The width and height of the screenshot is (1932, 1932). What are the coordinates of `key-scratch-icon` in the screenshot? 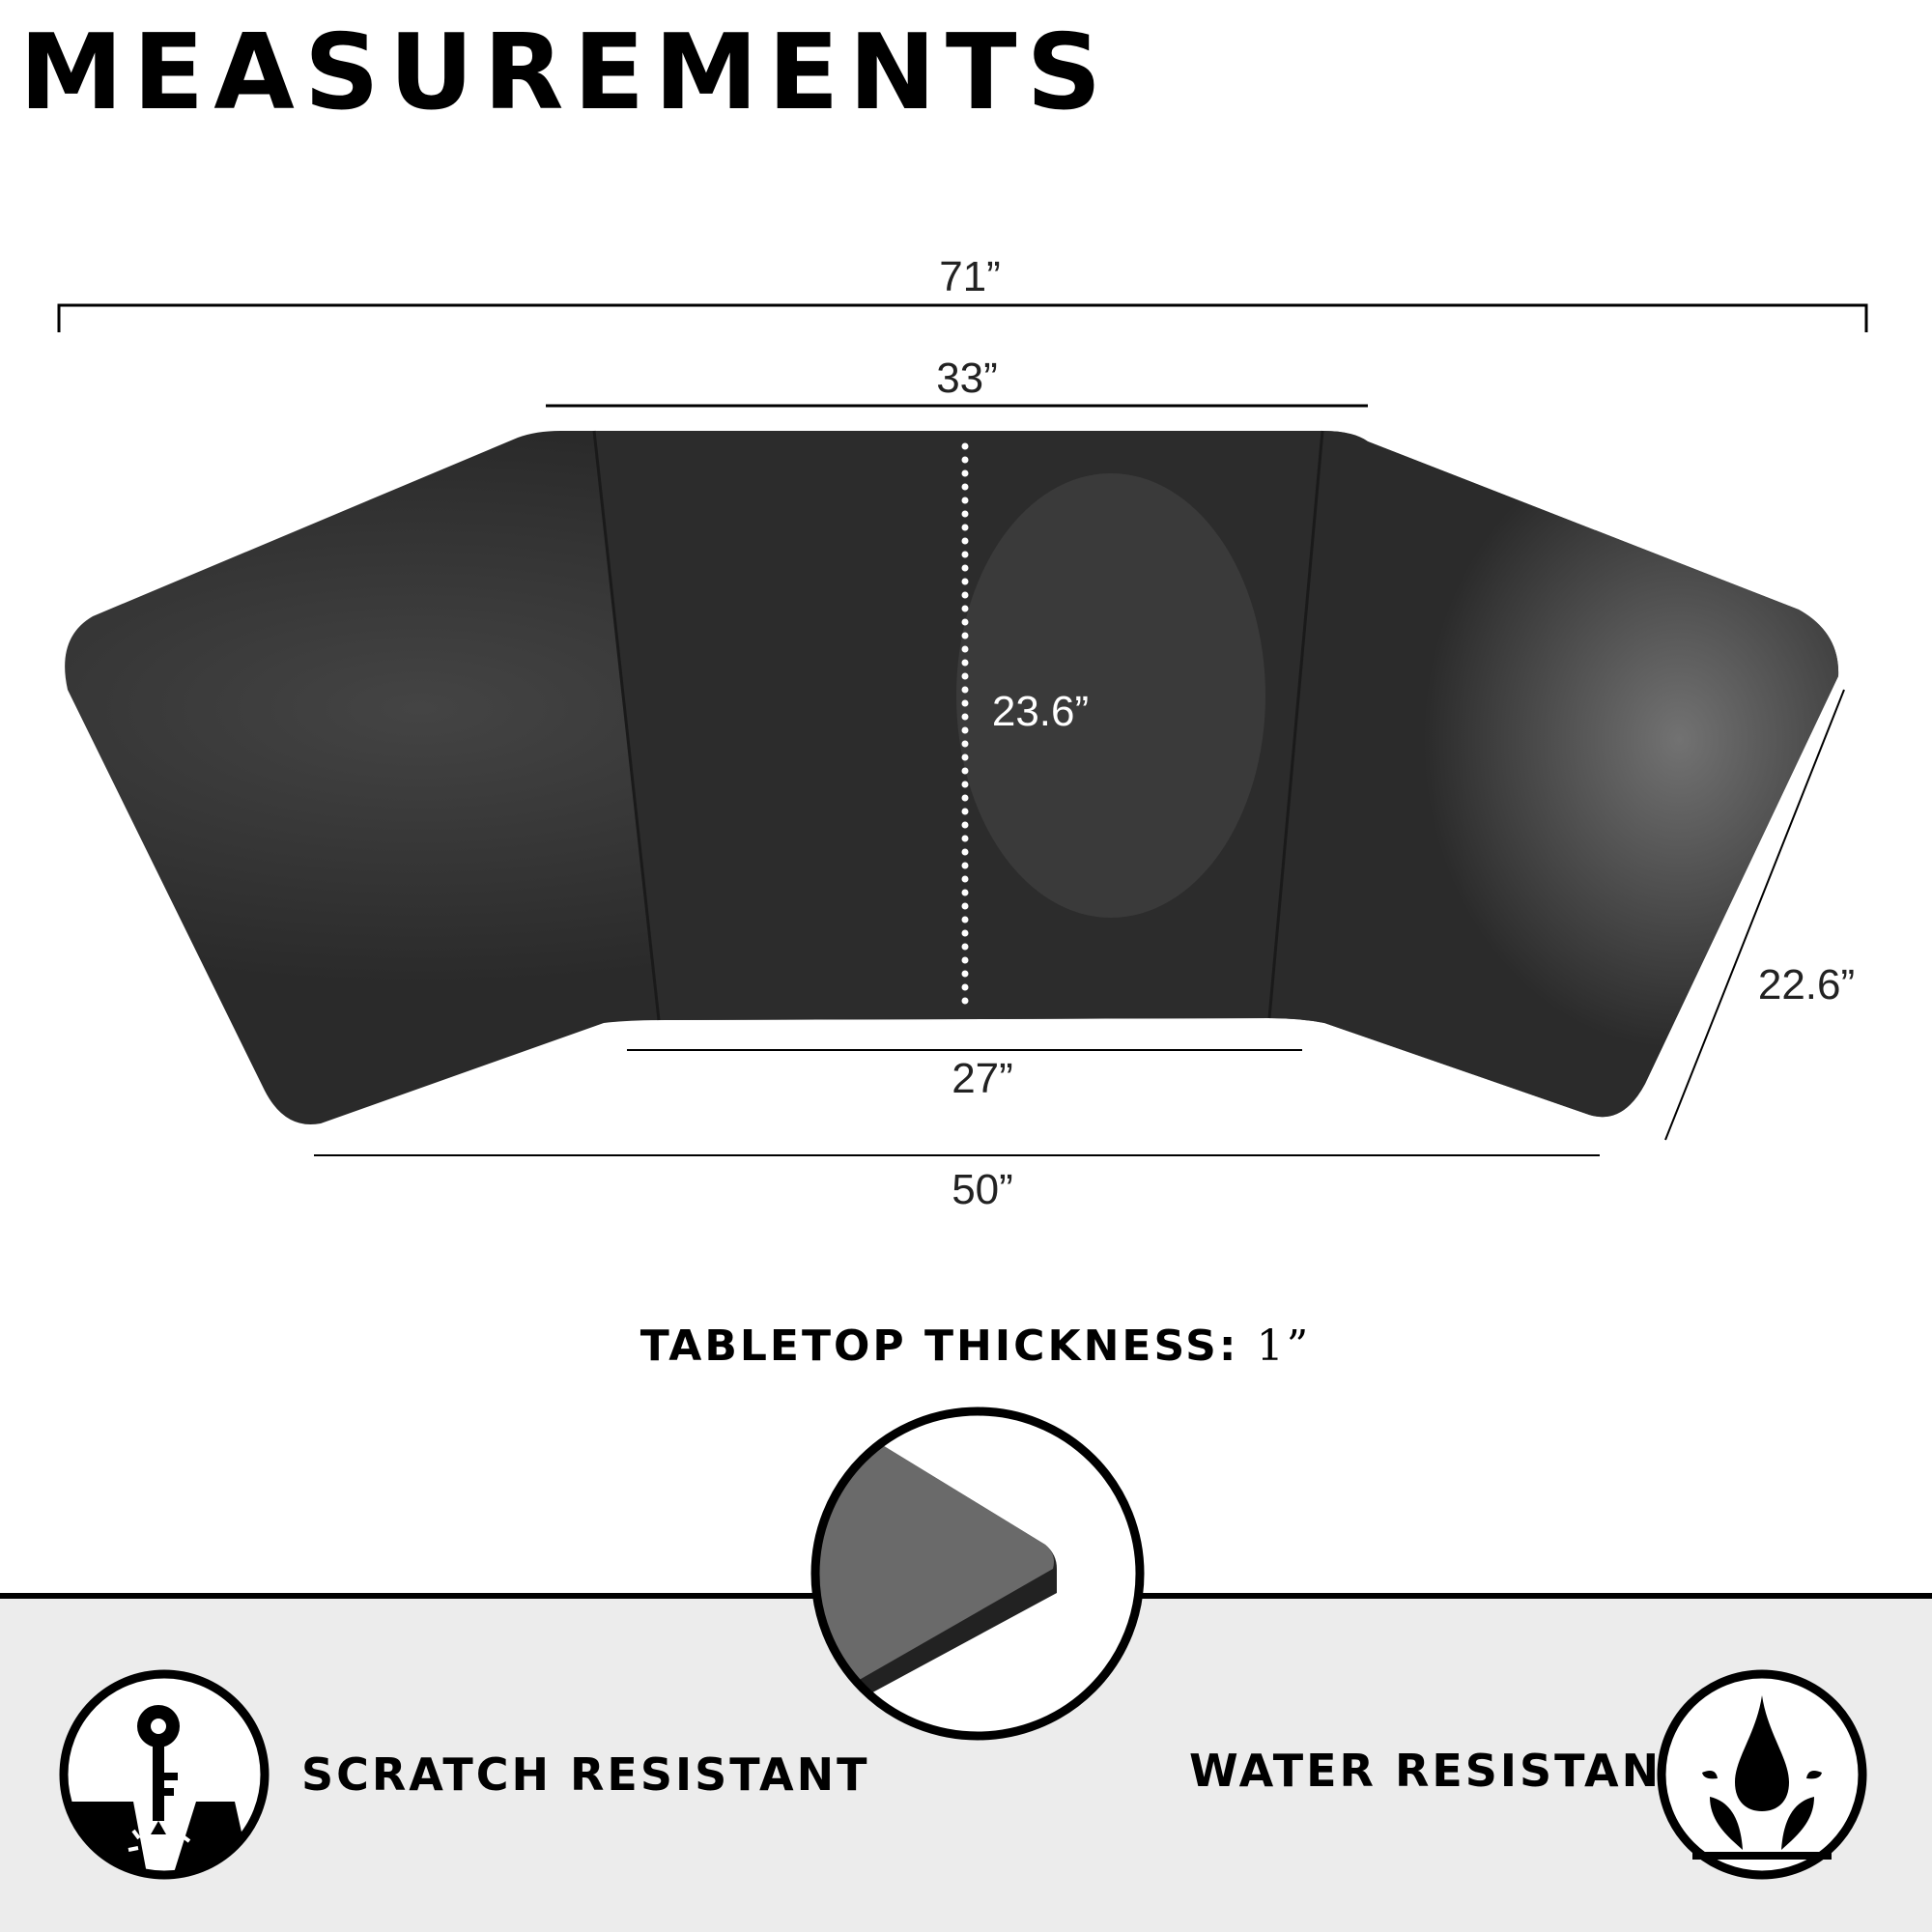 It's located at (164, 1774).